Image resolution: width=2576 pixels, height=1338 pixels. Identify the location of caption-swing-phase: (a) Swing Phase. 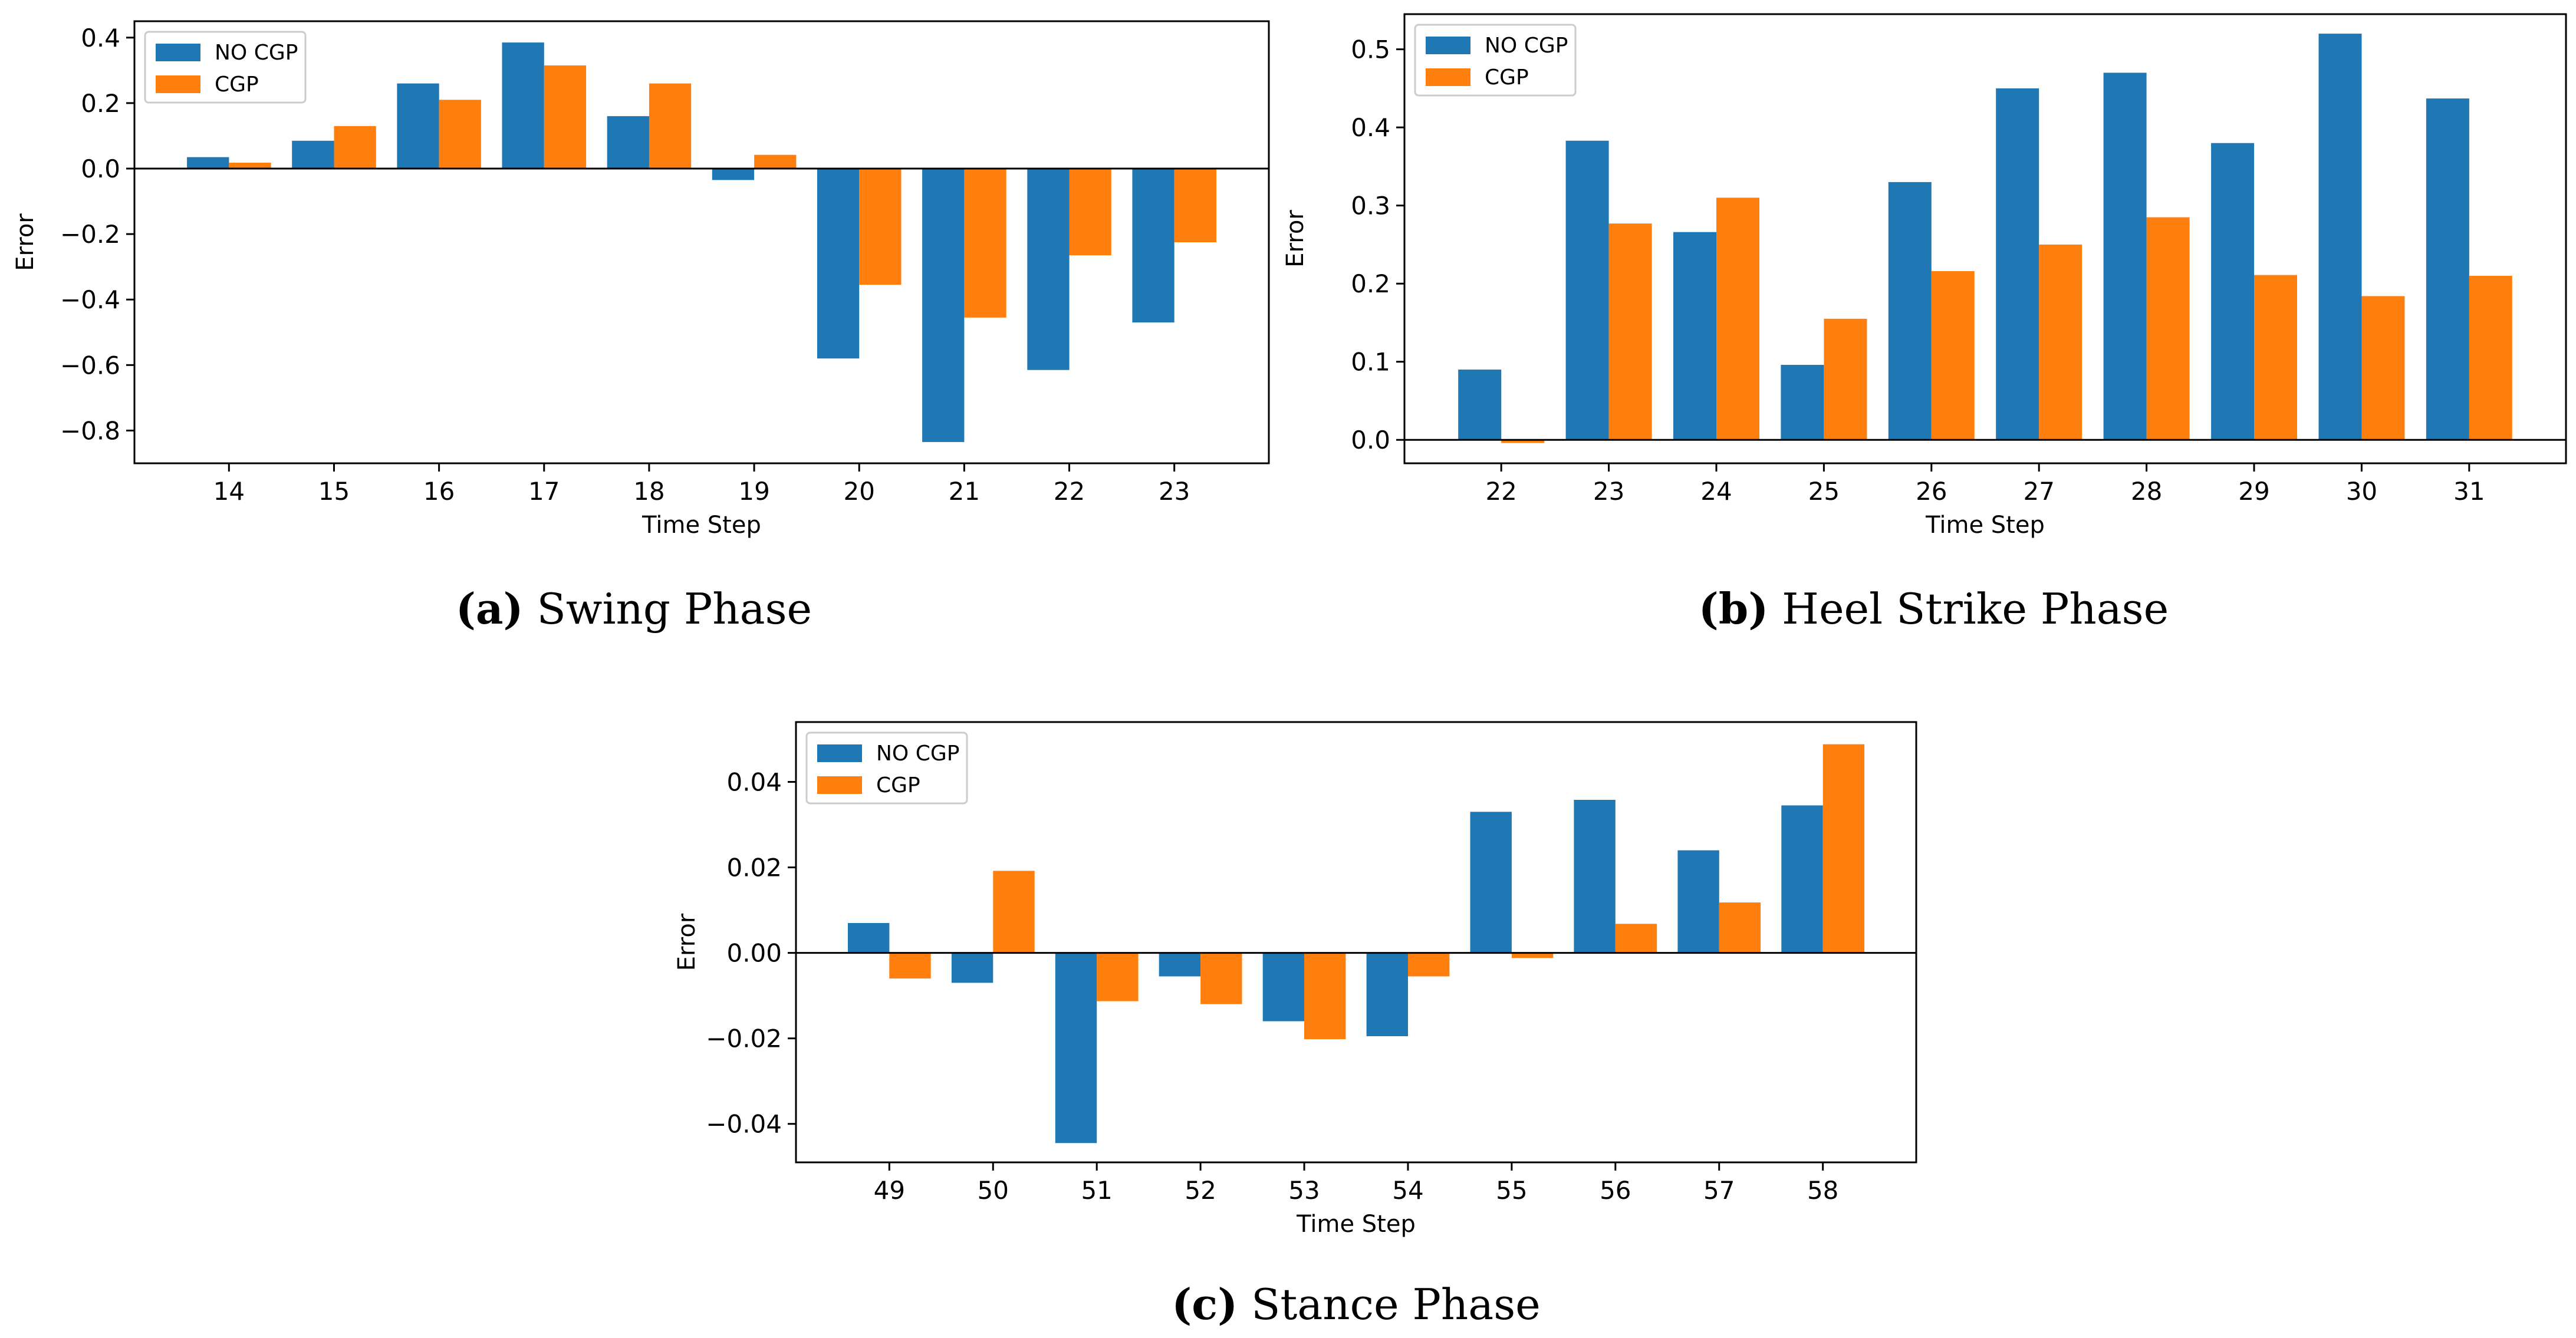
(634, 609).